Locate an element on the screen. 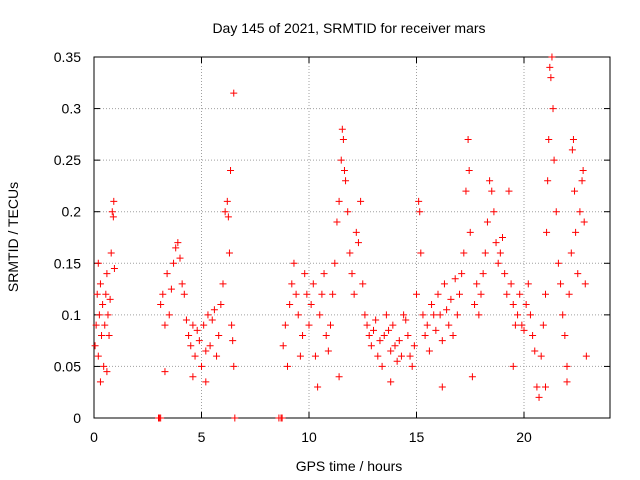  x-tick-label: 10 is located at coordinates (309, 437).